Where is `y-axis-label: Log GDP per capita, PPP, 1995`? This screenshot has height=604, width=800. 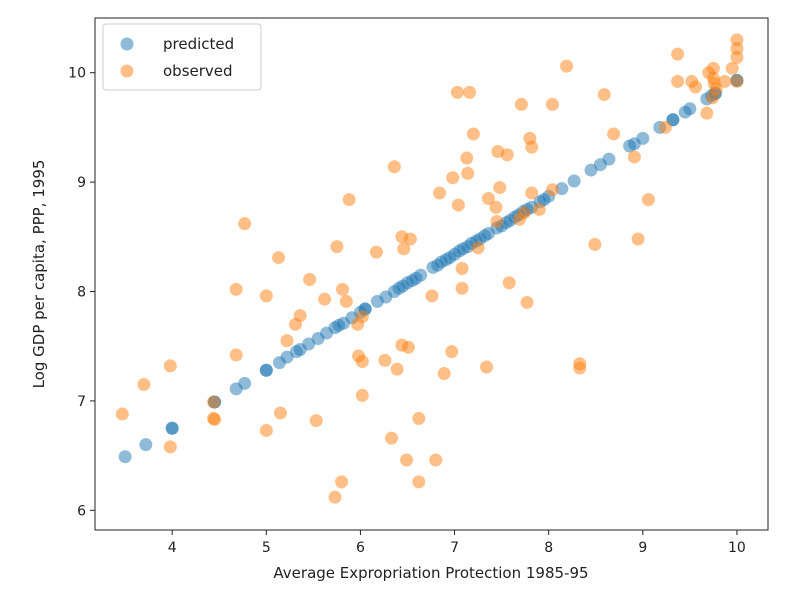
y-axis-label: Log GDP per capita, PPP, 1995 is located at coordinates (39, 274).